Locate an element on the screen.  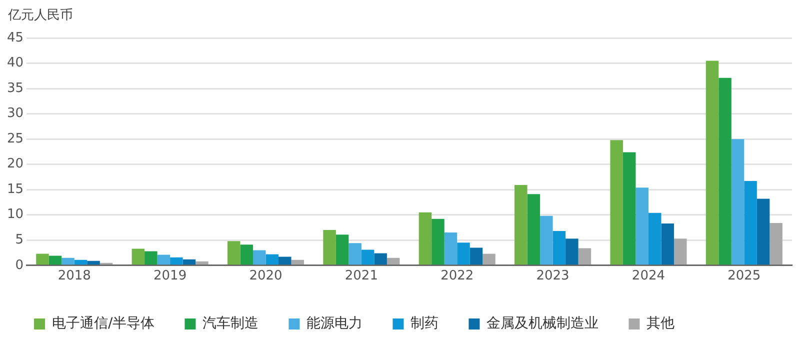
x-tick-label: 2019 is located at coordinates (170, 276).